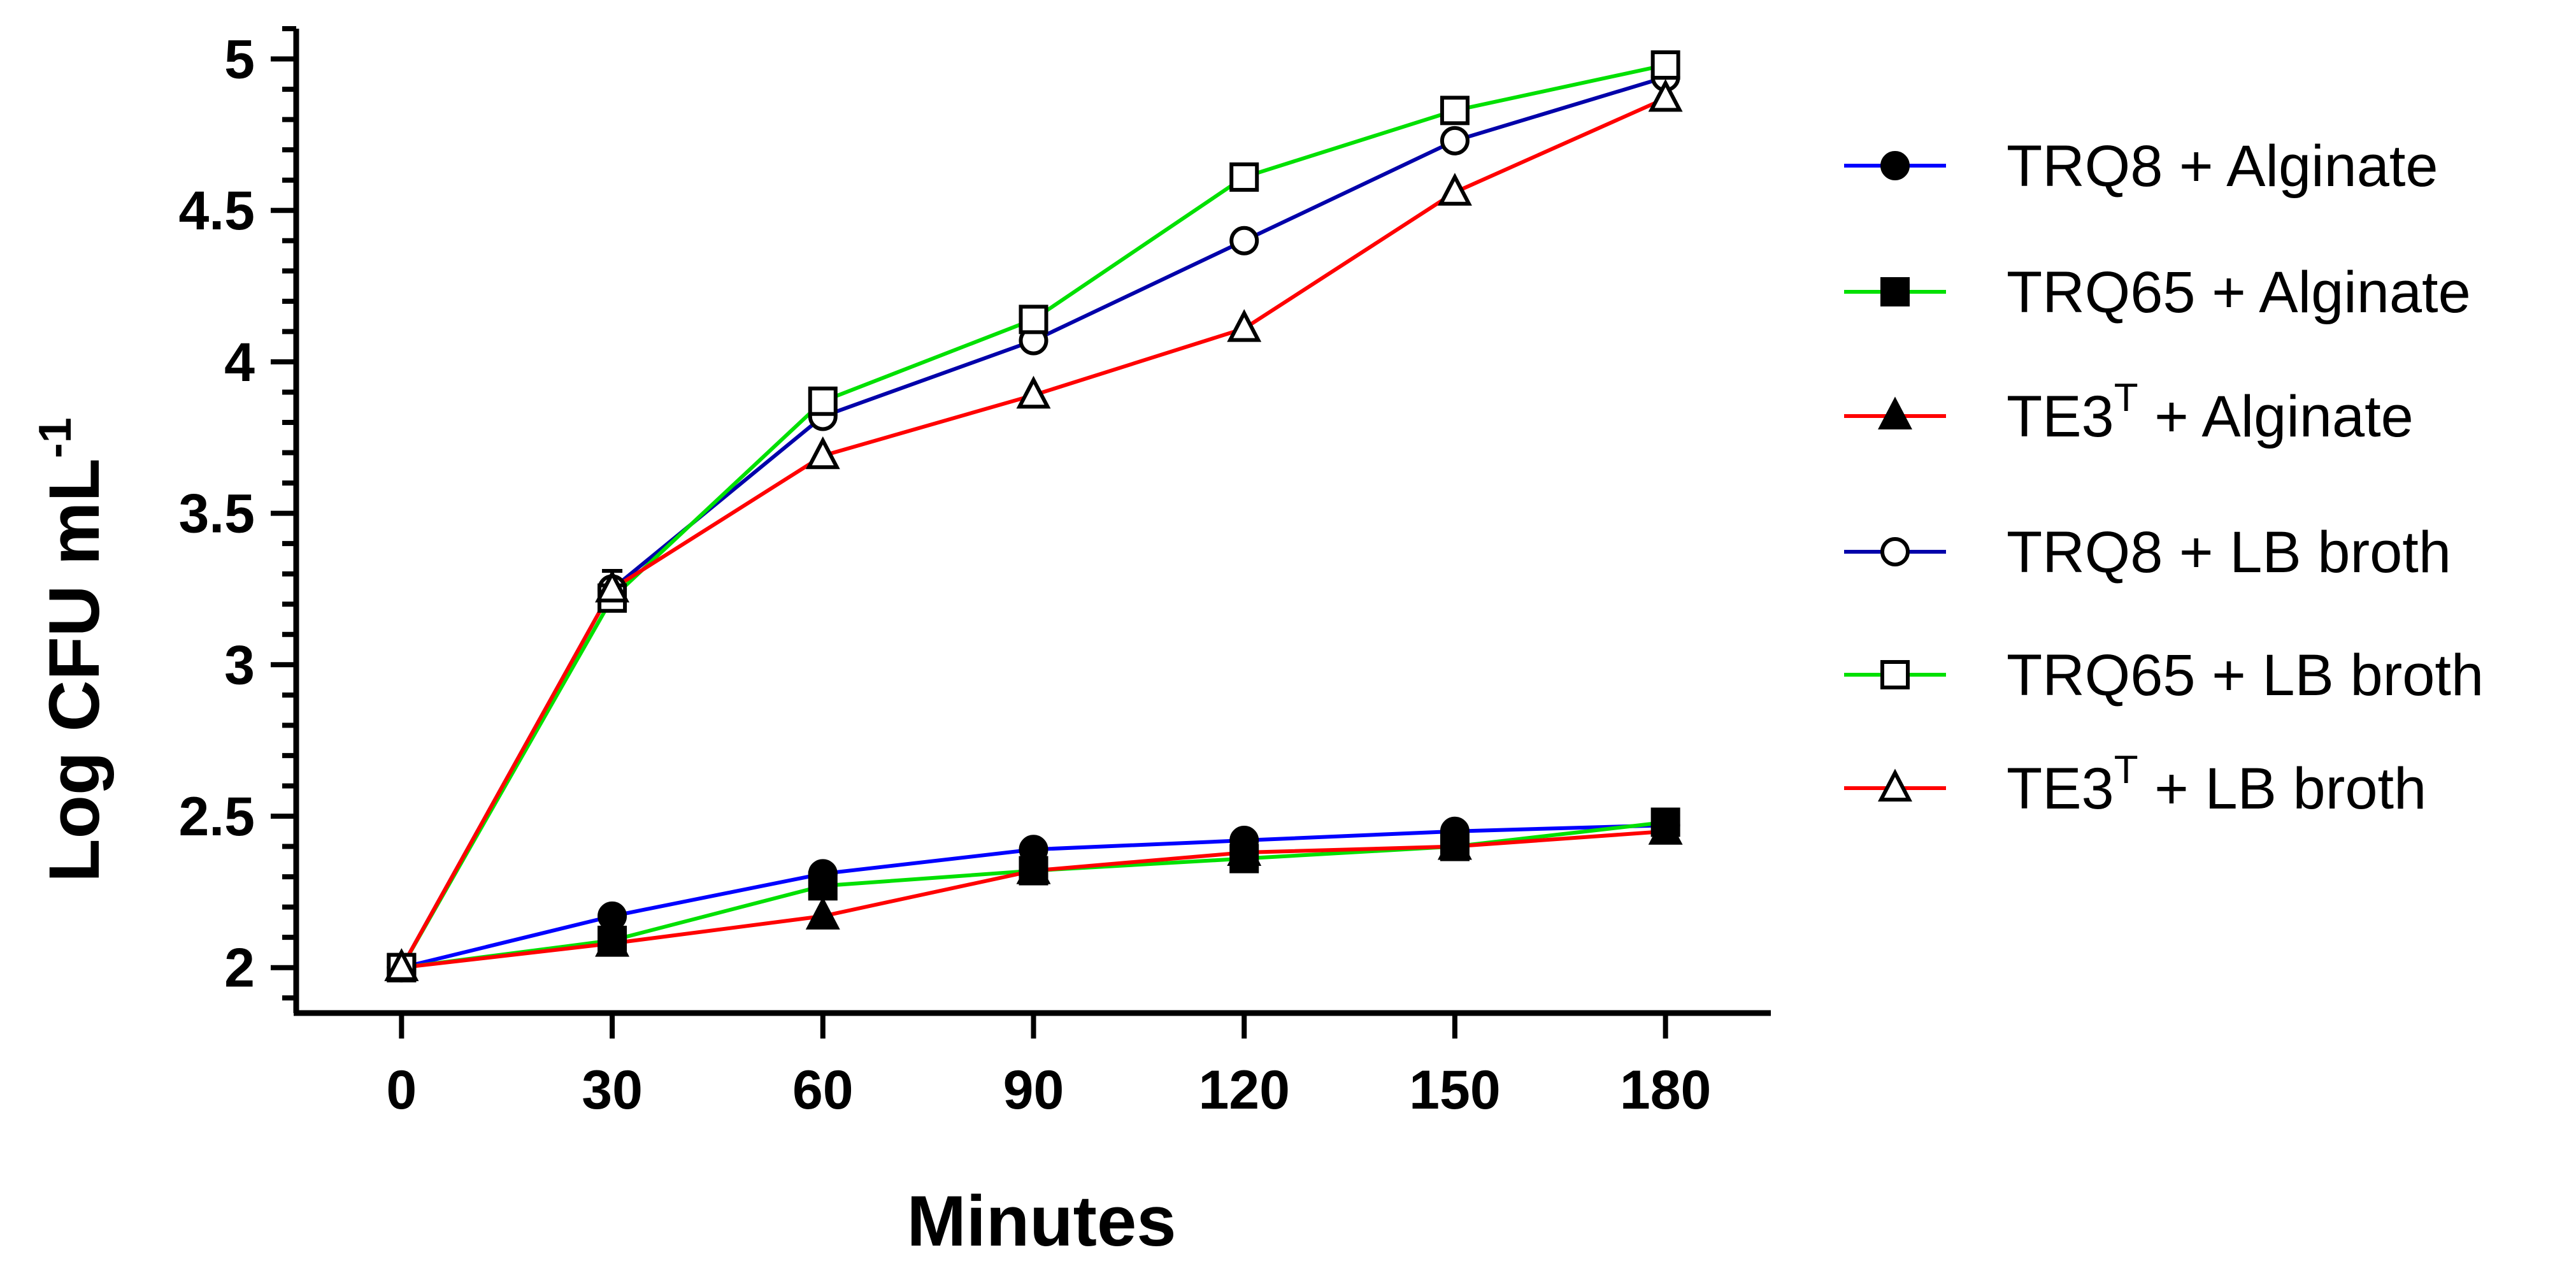 This screenshot has height=1273, width=2576. I want to click on x-tick-label: 30, so click(612, 1090).